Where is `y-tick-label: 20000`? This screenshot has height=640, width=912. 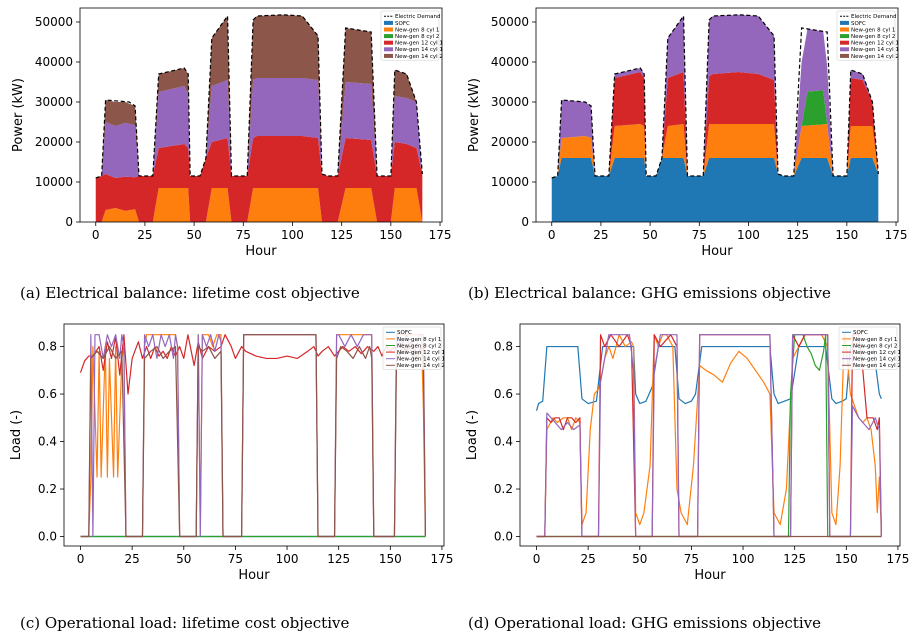
y-tick-label: 20000 is located at coordinates (54, 142).